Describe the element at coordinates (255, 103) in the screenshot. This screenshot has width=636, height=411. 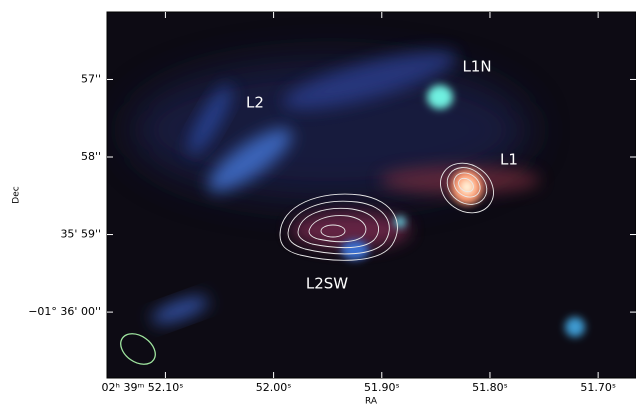
I see `annotation: L2` at that location.